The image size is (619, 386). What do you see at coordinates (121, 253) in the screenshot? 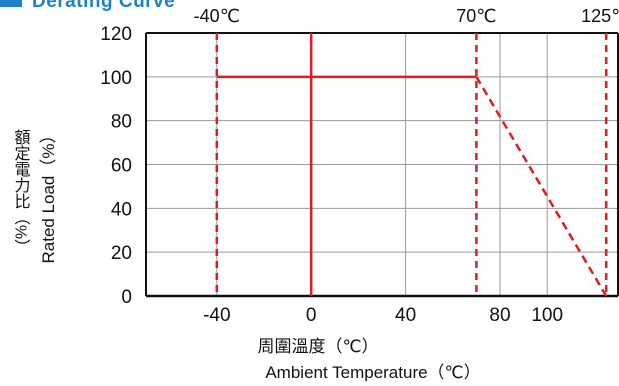
I see `y-tick-label: 20` at bounding box center [121, 253].